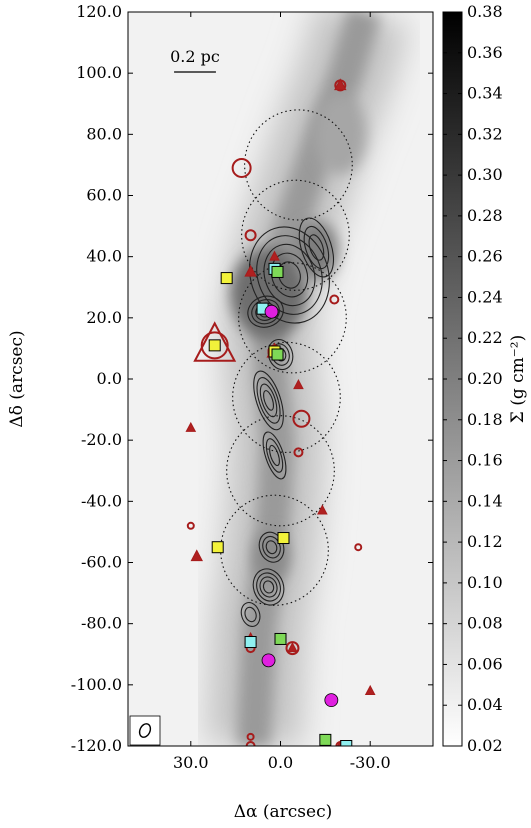  I want to click on y-tick-label: -100.0, so click(96, 684).